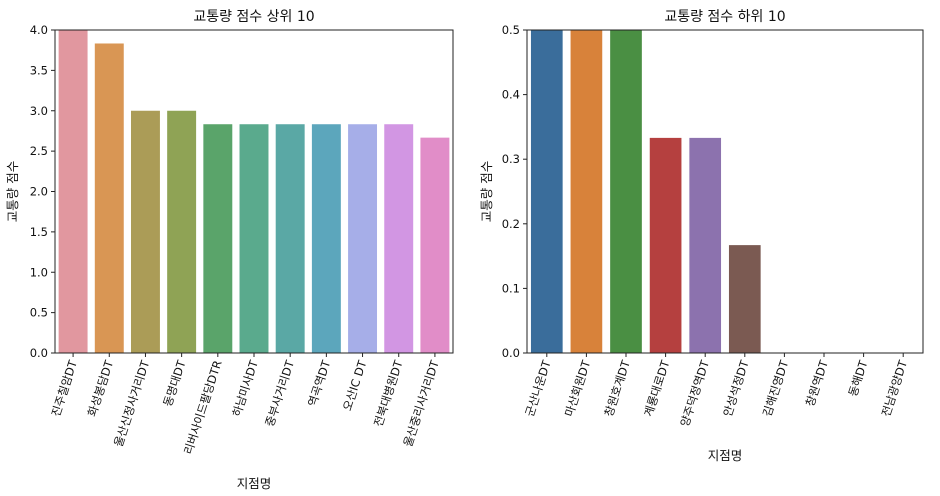  What do you see at coordinates (511, 159) in the screenshot?
I see `y-tick-label: 0.3` at bounding box center [511, 159].